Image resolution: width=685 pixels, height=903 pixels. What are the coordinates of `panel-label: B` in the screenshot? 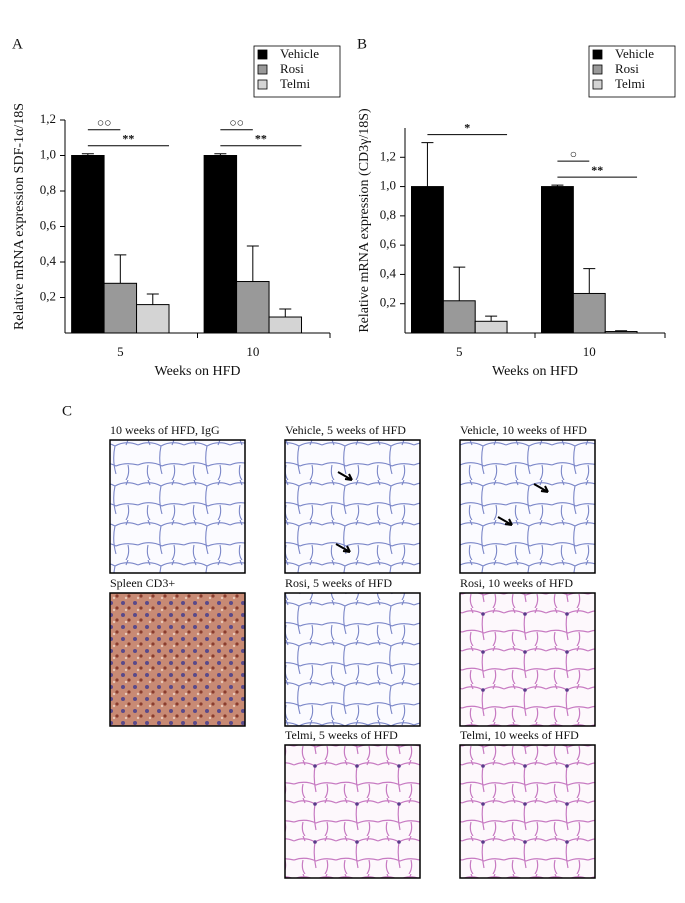 It's located at (362, 44).